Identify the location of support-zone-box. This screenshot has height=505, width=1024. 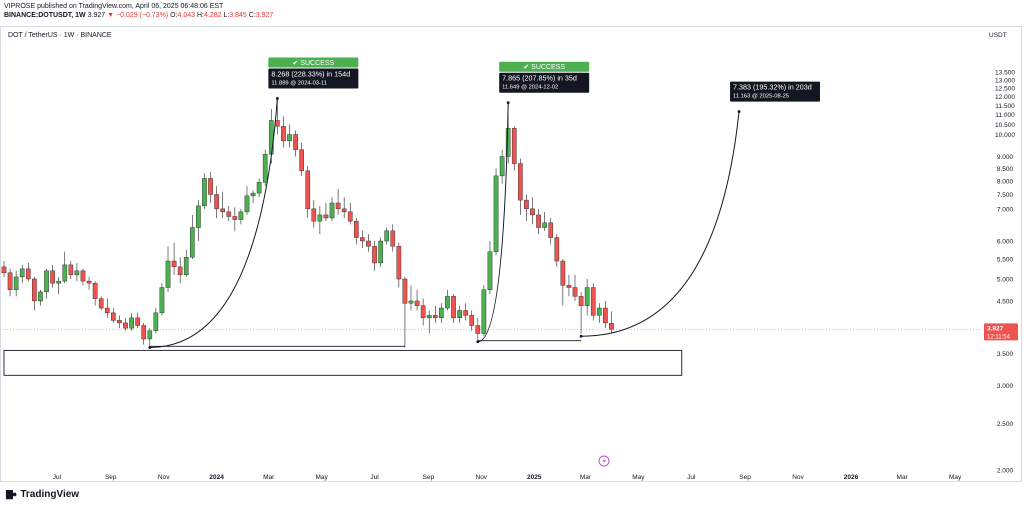
(343, 362).